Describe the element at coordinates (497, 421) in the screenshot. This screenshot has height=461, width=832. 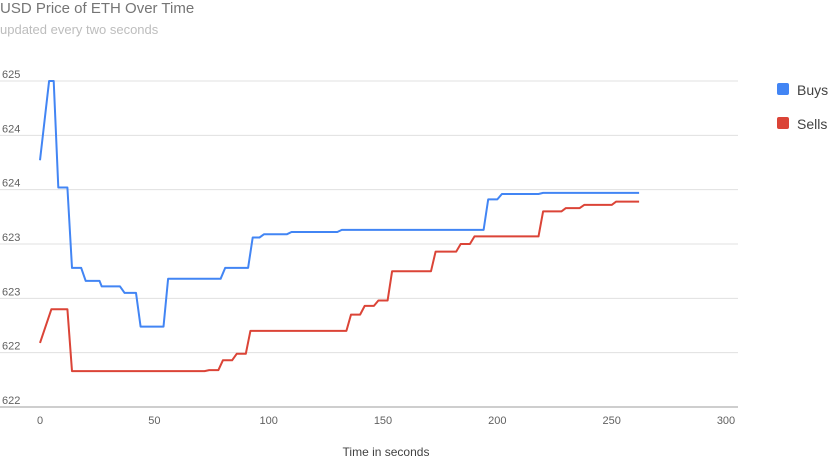
I see `x-tick-label: 200` at that location.